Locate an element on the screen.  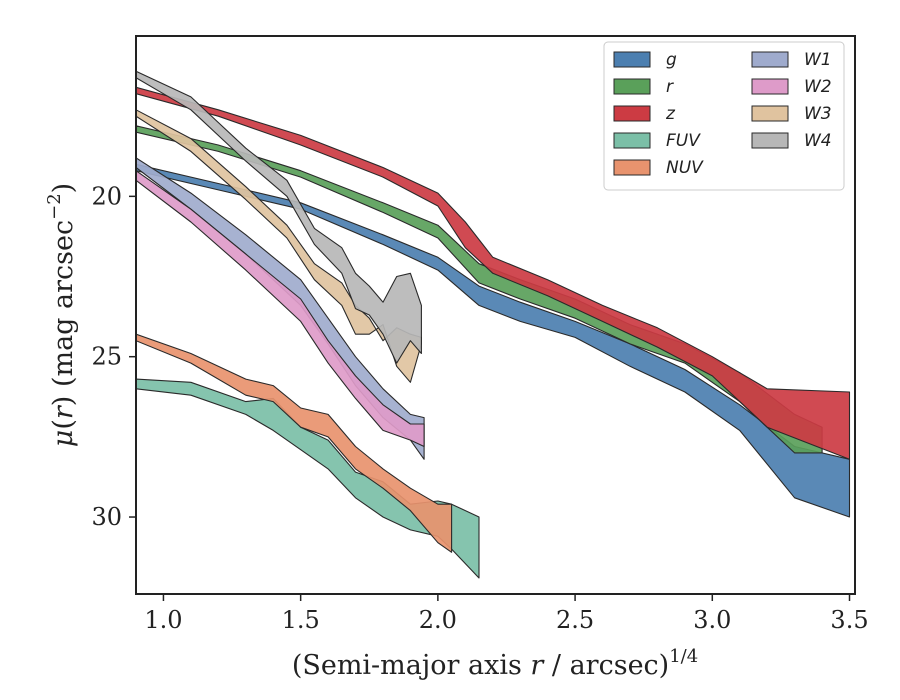
legend-swatch-fuv is located at coordinates (632, 140).